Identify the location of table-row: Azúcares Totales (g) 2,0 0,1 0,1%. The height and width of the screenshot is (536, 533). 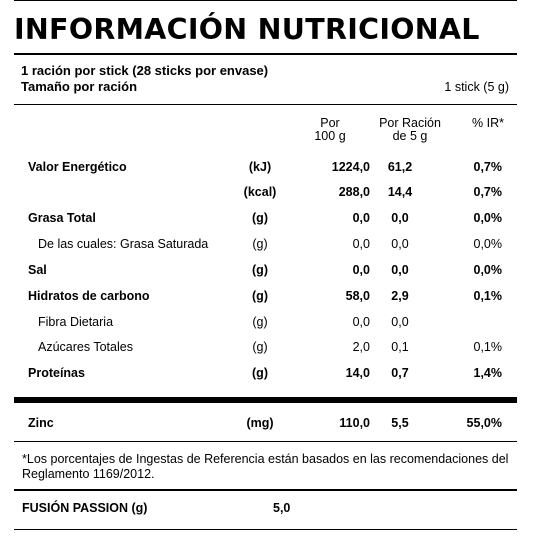
(266, 347).